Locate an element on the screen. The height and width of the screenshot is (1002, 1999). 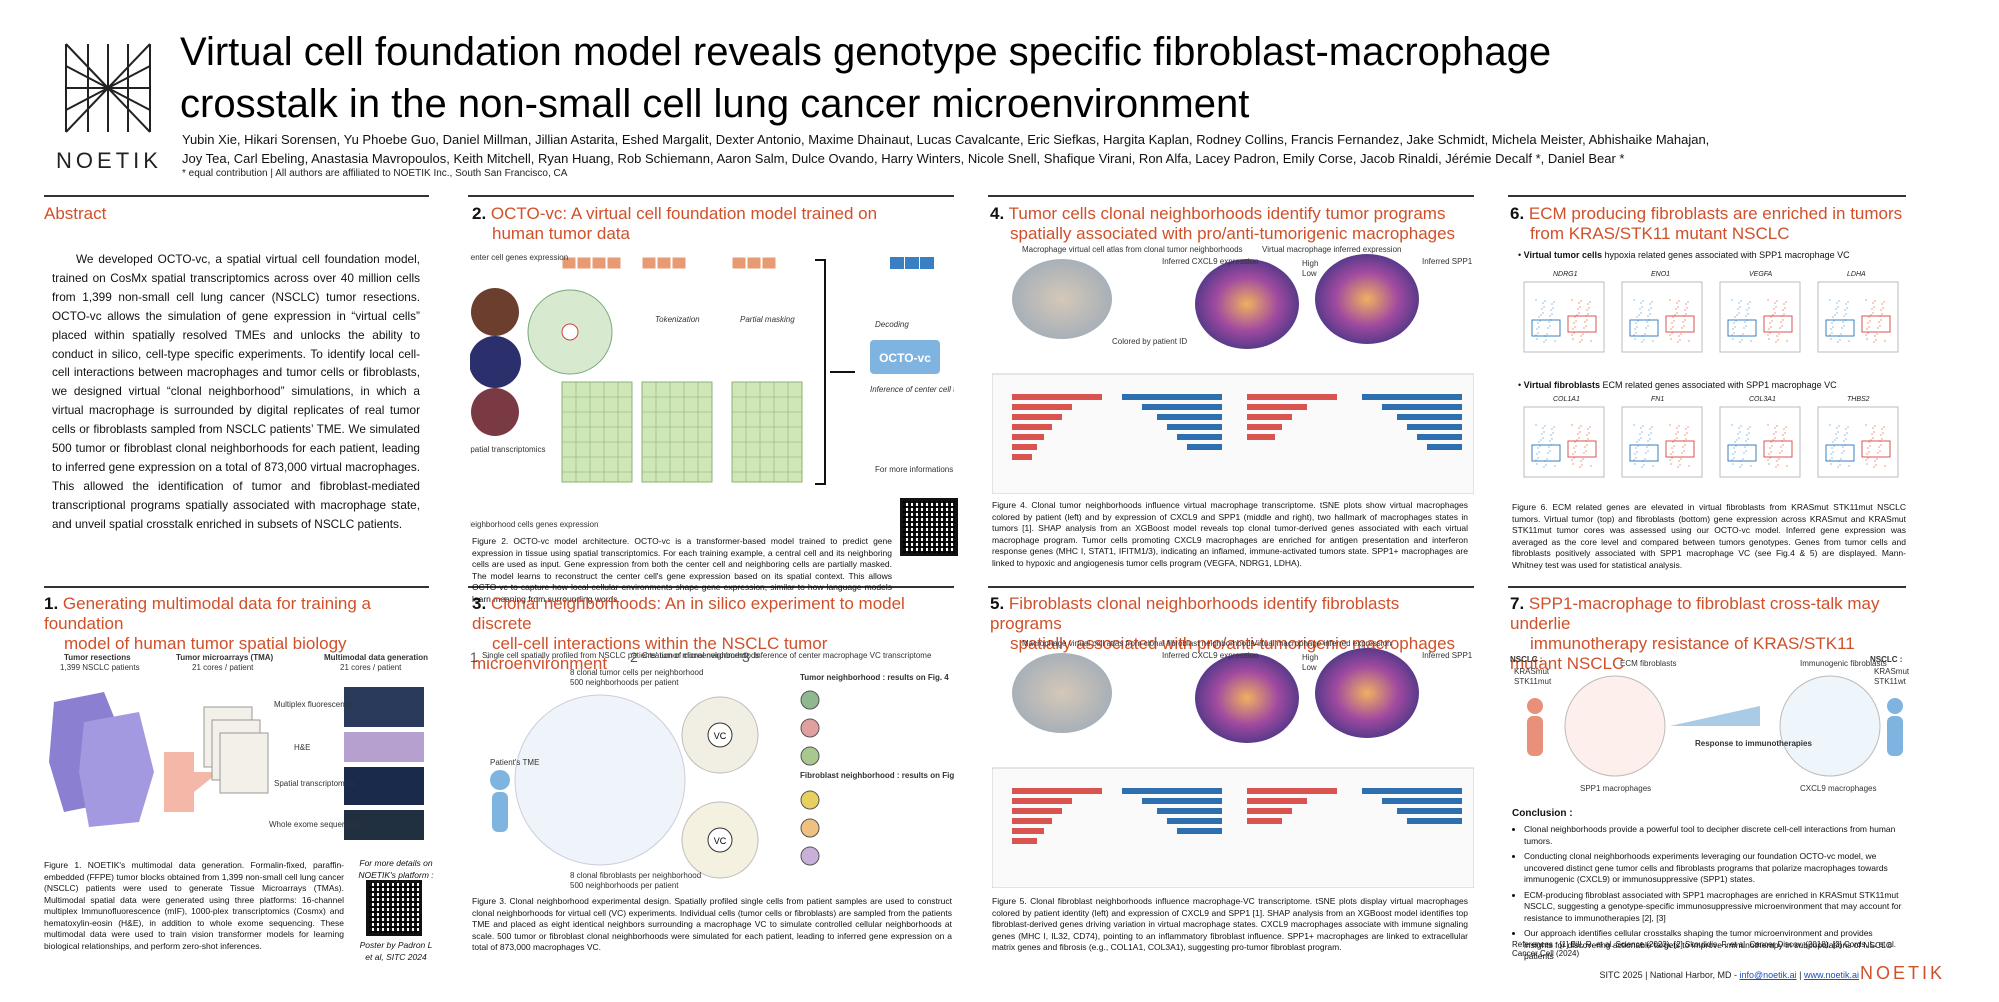
svg-text:Tumor neighborhood : results o: Tumor neighborhood : results on Fig. 4 is located at coordinates (874, 677).